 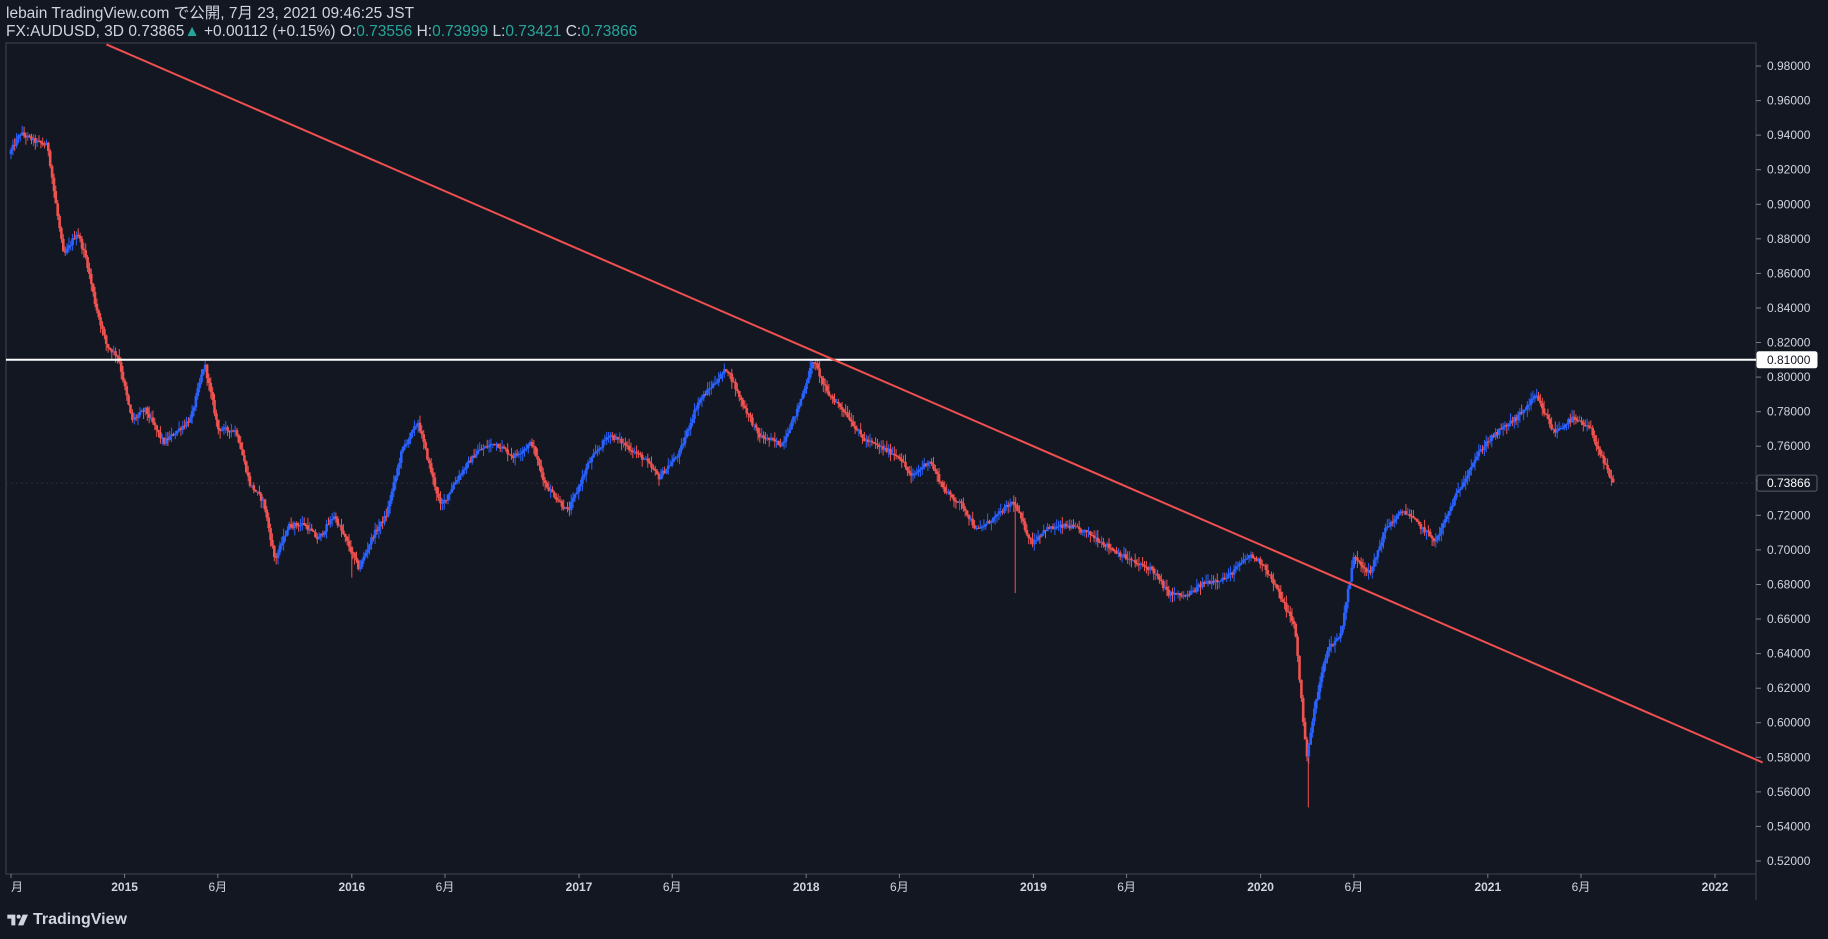 What do you see at coordinates (65, 31) in the screenshot?
I see `symbol-label: FX:AUDUSD, 3D` at bounding box center [65, 31].